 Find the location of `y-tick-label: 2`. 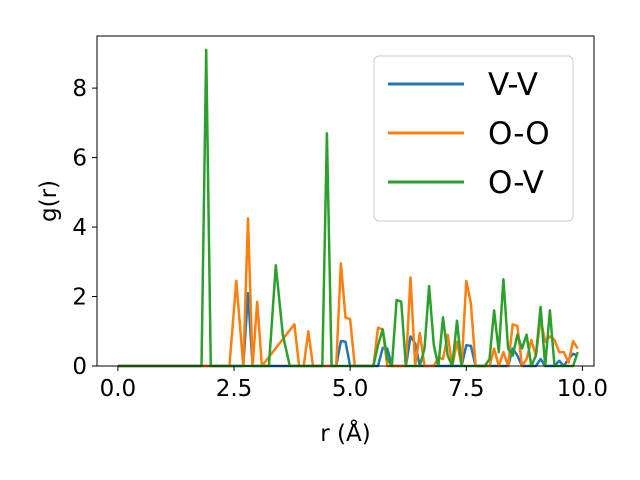

y-tick-label: 2 is located at coordinates (79, 298).